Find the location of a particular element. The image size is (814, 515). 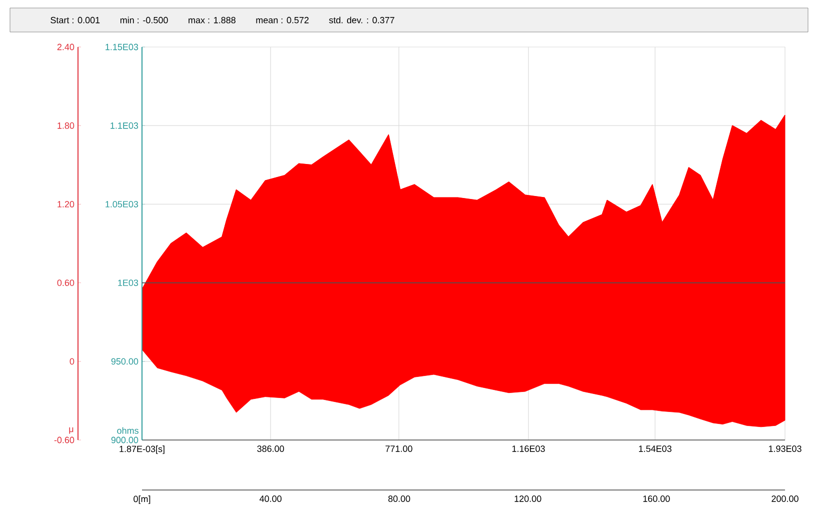

y-tick-label: 2.40 is located at coordinates (65, 47).